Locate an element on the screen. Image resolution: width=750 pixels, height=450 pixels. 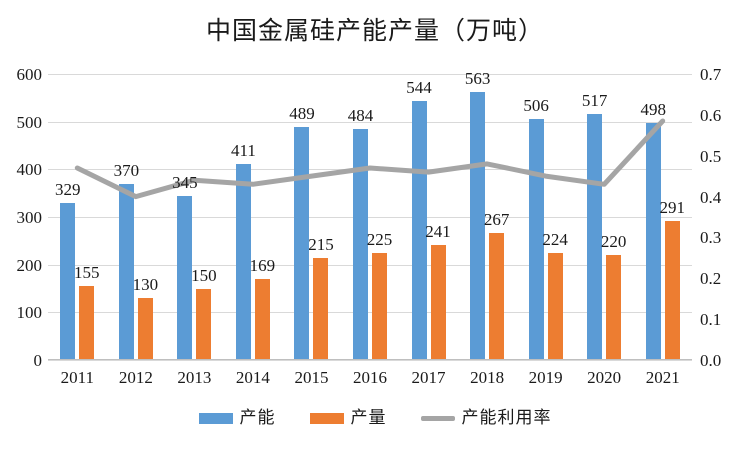
x-axis-tick: 2018 is located at coordinates (487, 377).